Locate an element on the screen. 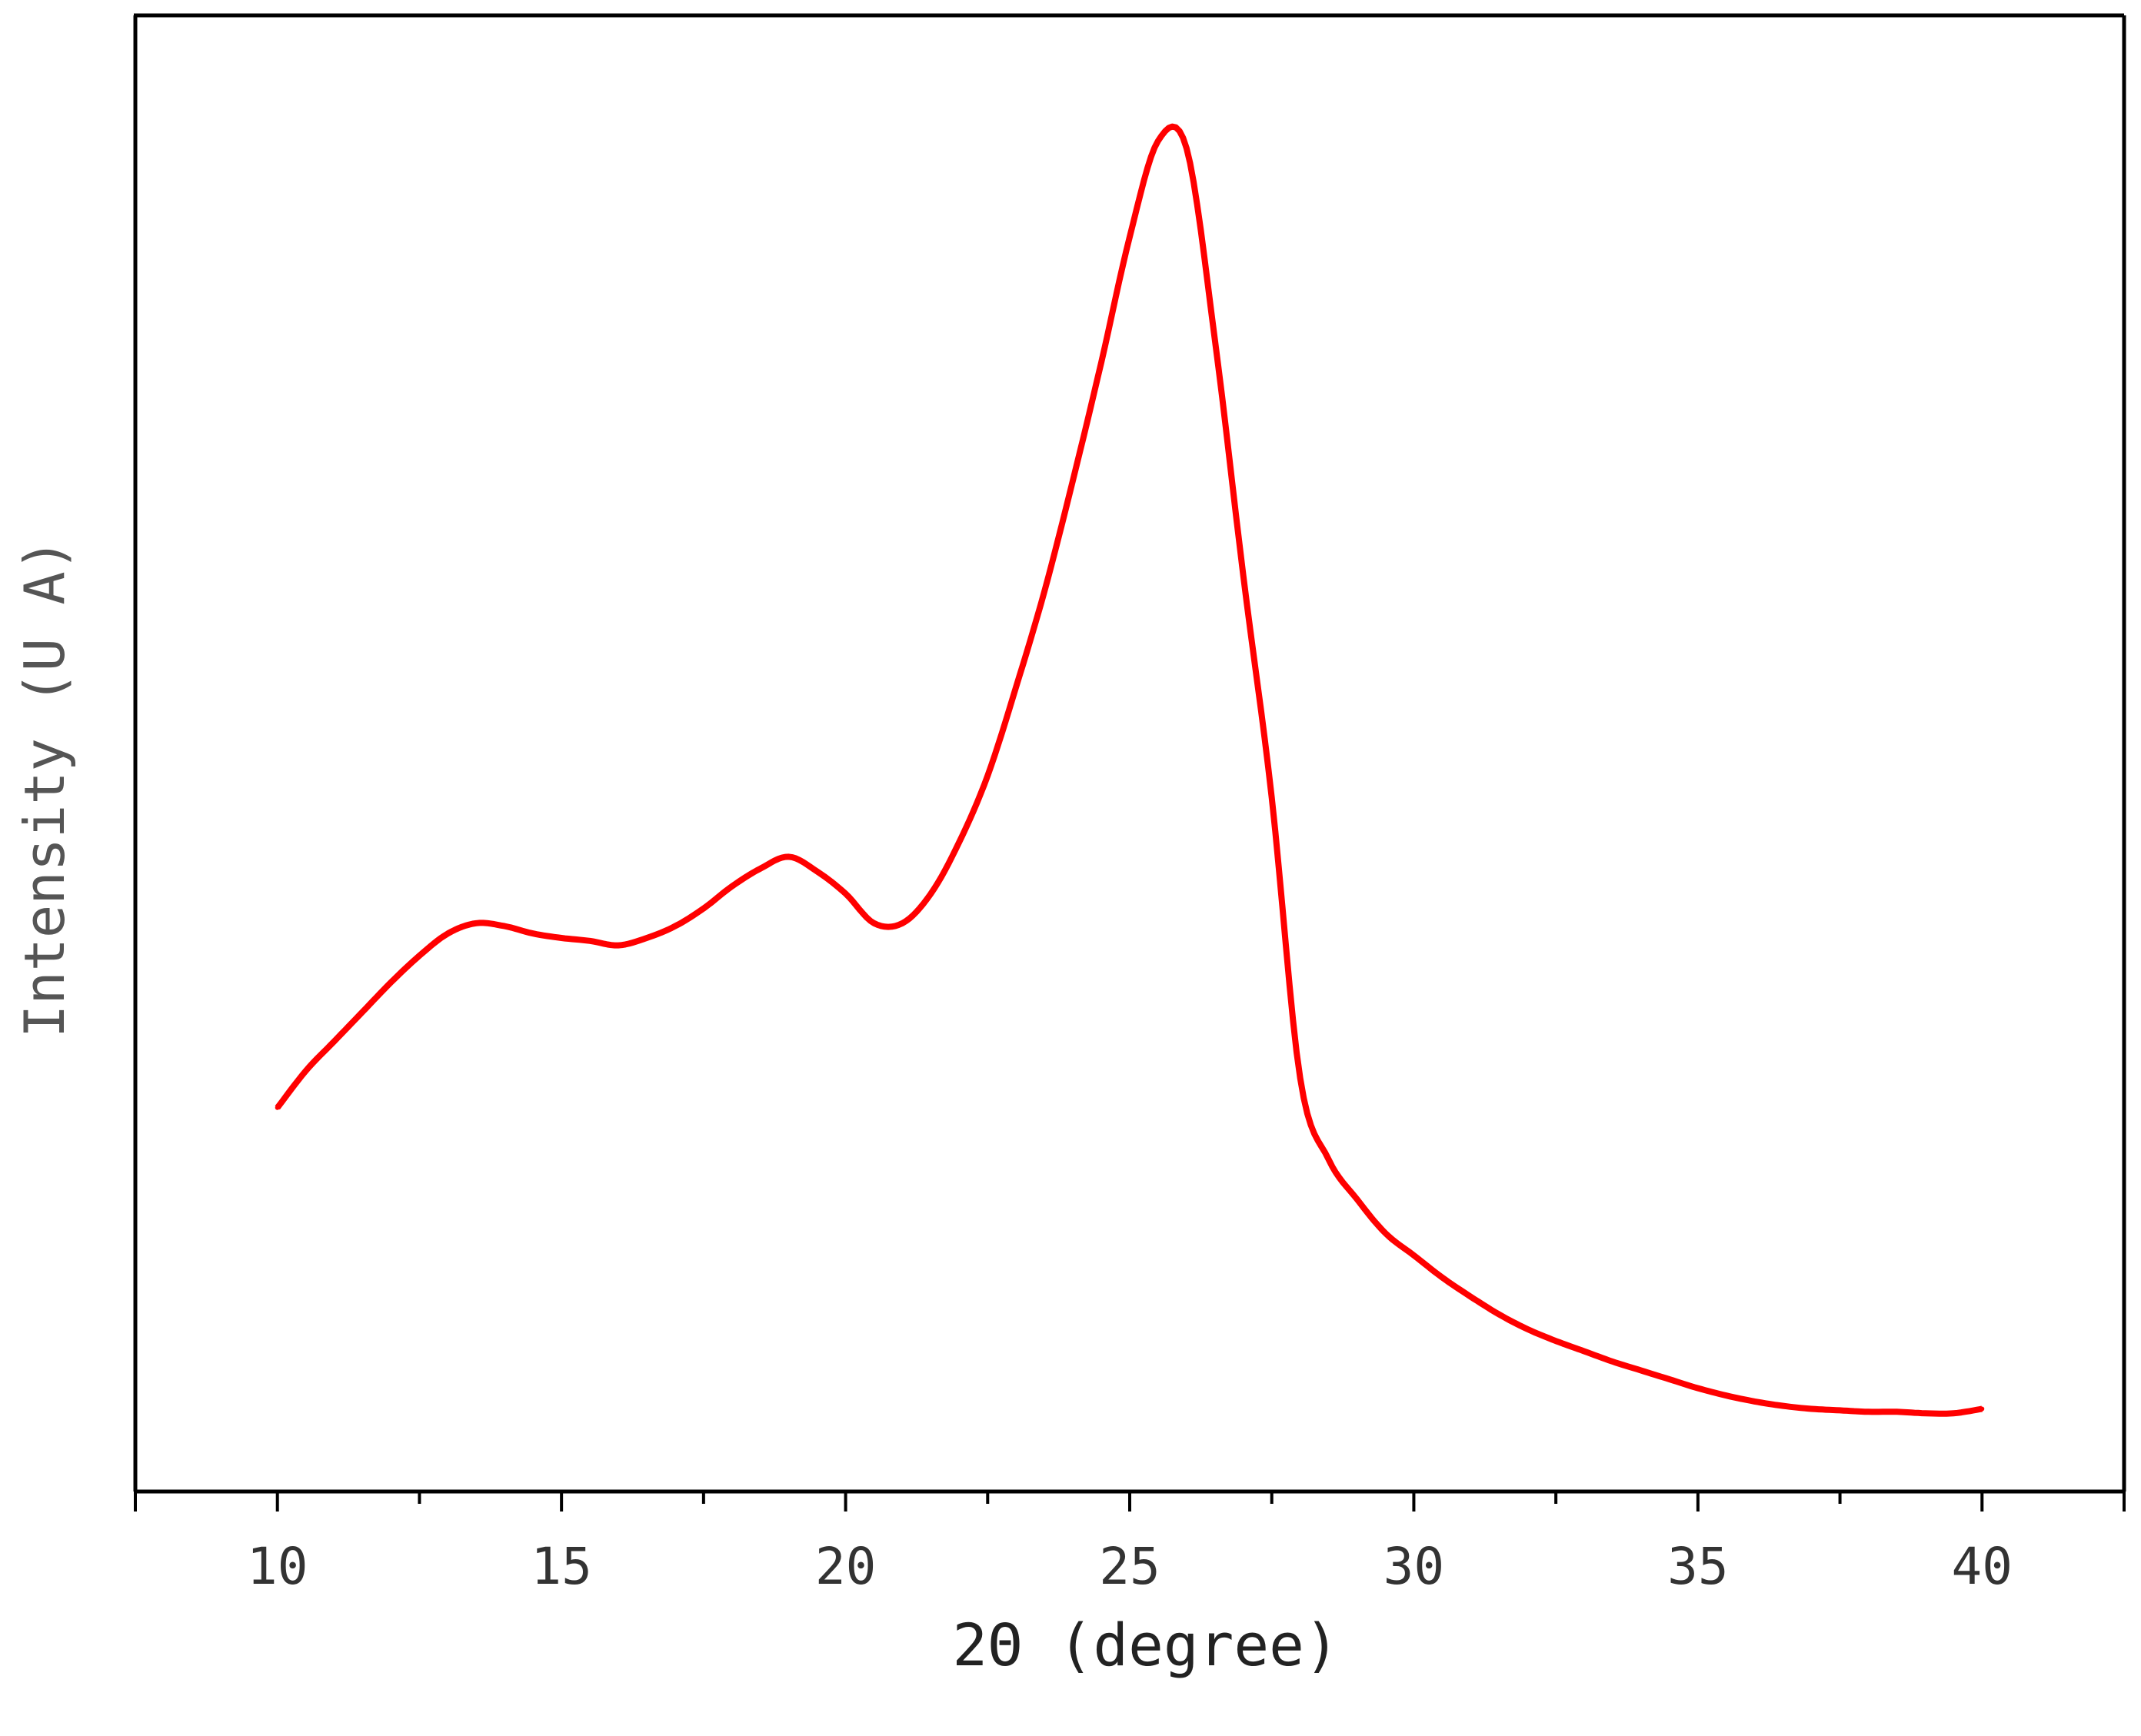 The height and width of the screenshot is (1736, 2141). x-axis-tick-labels: 10 15 20 25 30 35 40 is located at coordinates (1130, 1566).